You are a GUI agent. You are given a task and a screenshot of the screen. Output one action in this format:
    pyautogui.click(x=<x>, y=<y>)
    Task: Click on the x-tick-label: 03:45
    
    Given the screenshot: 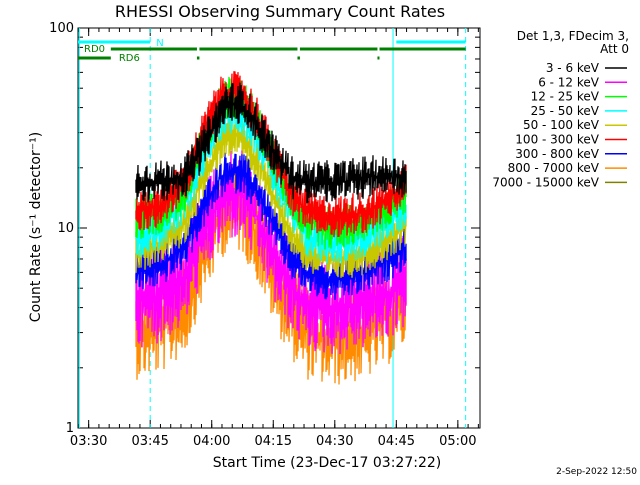 What is the action you would take?
    pyautogui.click(x=149, y=441)
    